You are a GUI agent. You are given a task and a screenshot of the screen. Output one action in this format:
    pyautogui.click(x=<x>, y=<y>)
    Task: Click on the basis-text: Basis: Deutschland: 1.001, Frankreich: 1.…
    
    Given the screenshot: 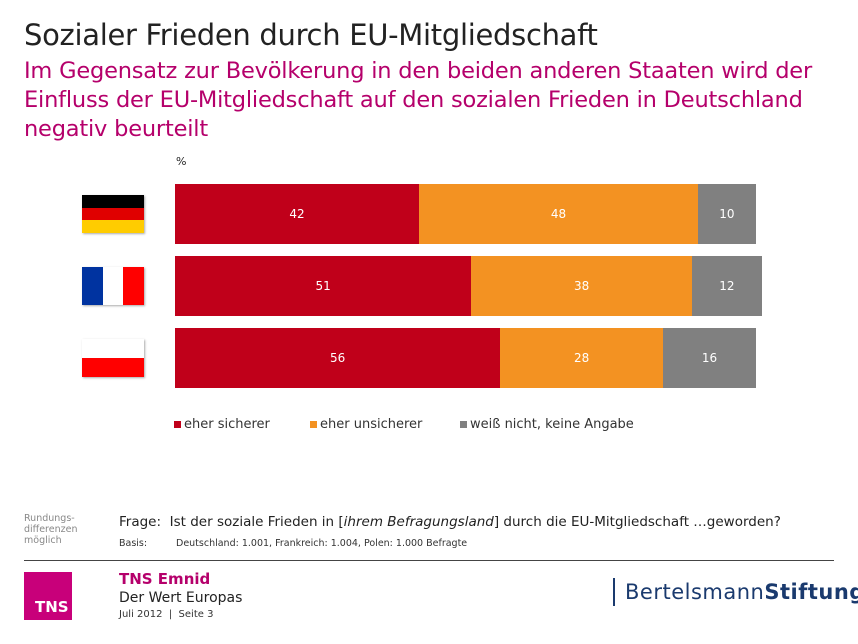 What is the action you would take?
    pyautogui.click(x=293, y=543)
    